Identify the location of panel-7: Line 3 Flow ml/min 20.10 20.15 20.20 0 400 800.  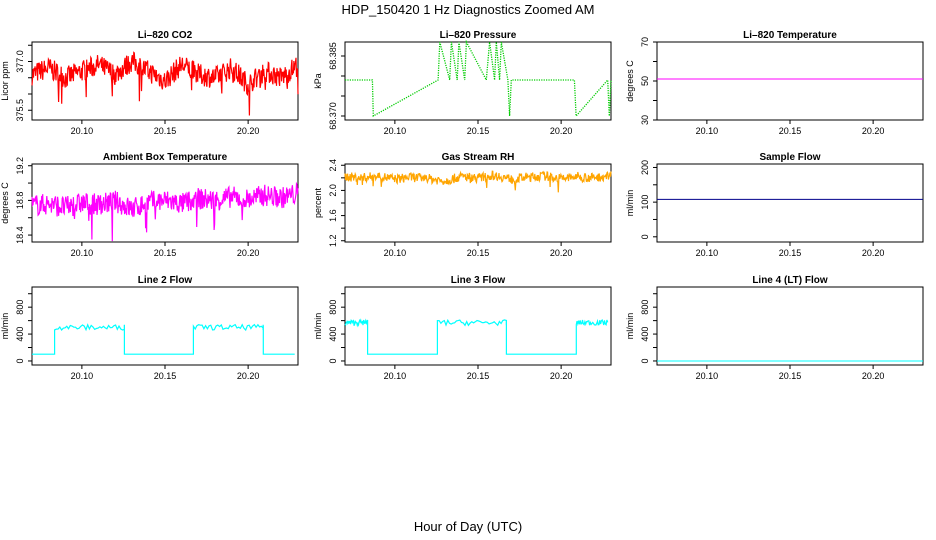
(462, 328).